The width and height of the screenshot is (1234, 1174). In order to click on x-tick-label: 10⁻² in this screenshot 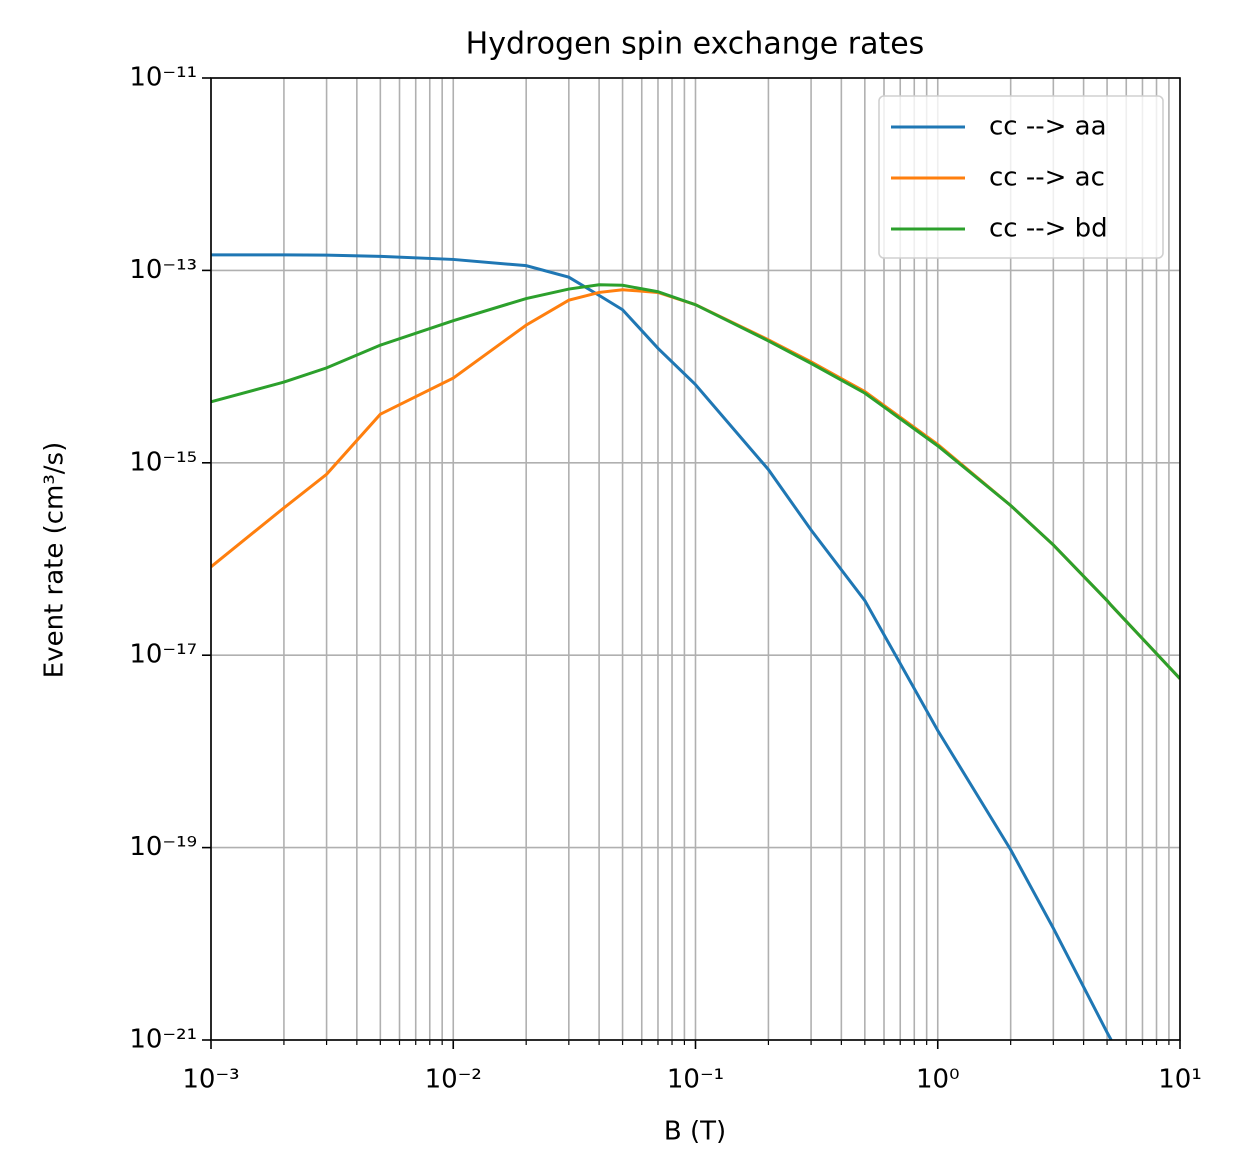, I will do `click(453, 1080)`.